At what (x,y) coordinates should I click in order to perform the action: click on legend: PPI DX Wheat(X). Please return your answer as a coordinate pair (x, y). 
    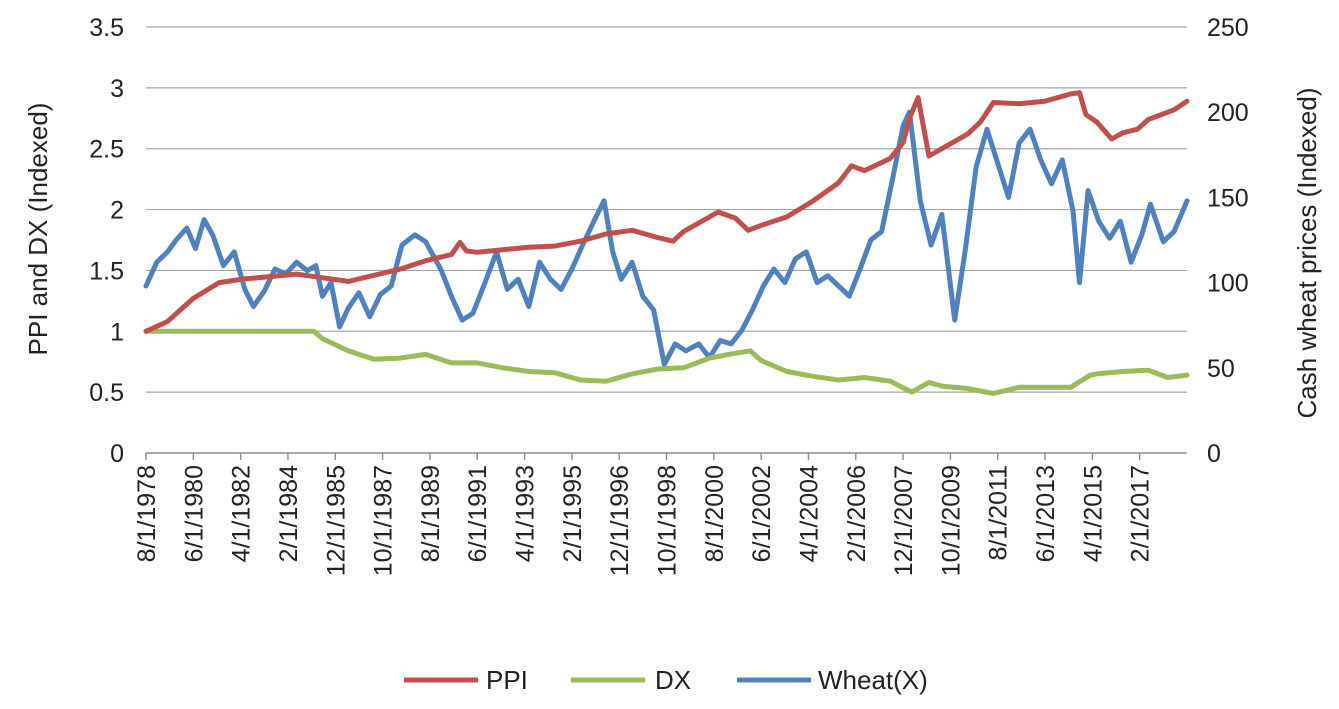
    Looking at the image, I should click on (666, 680).